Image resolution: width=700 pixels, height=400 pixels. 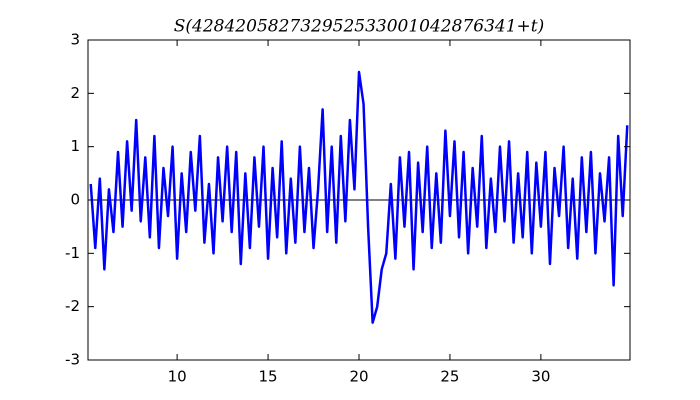 I want to click on x-tick-label: 15, so click(x=268, y=377).